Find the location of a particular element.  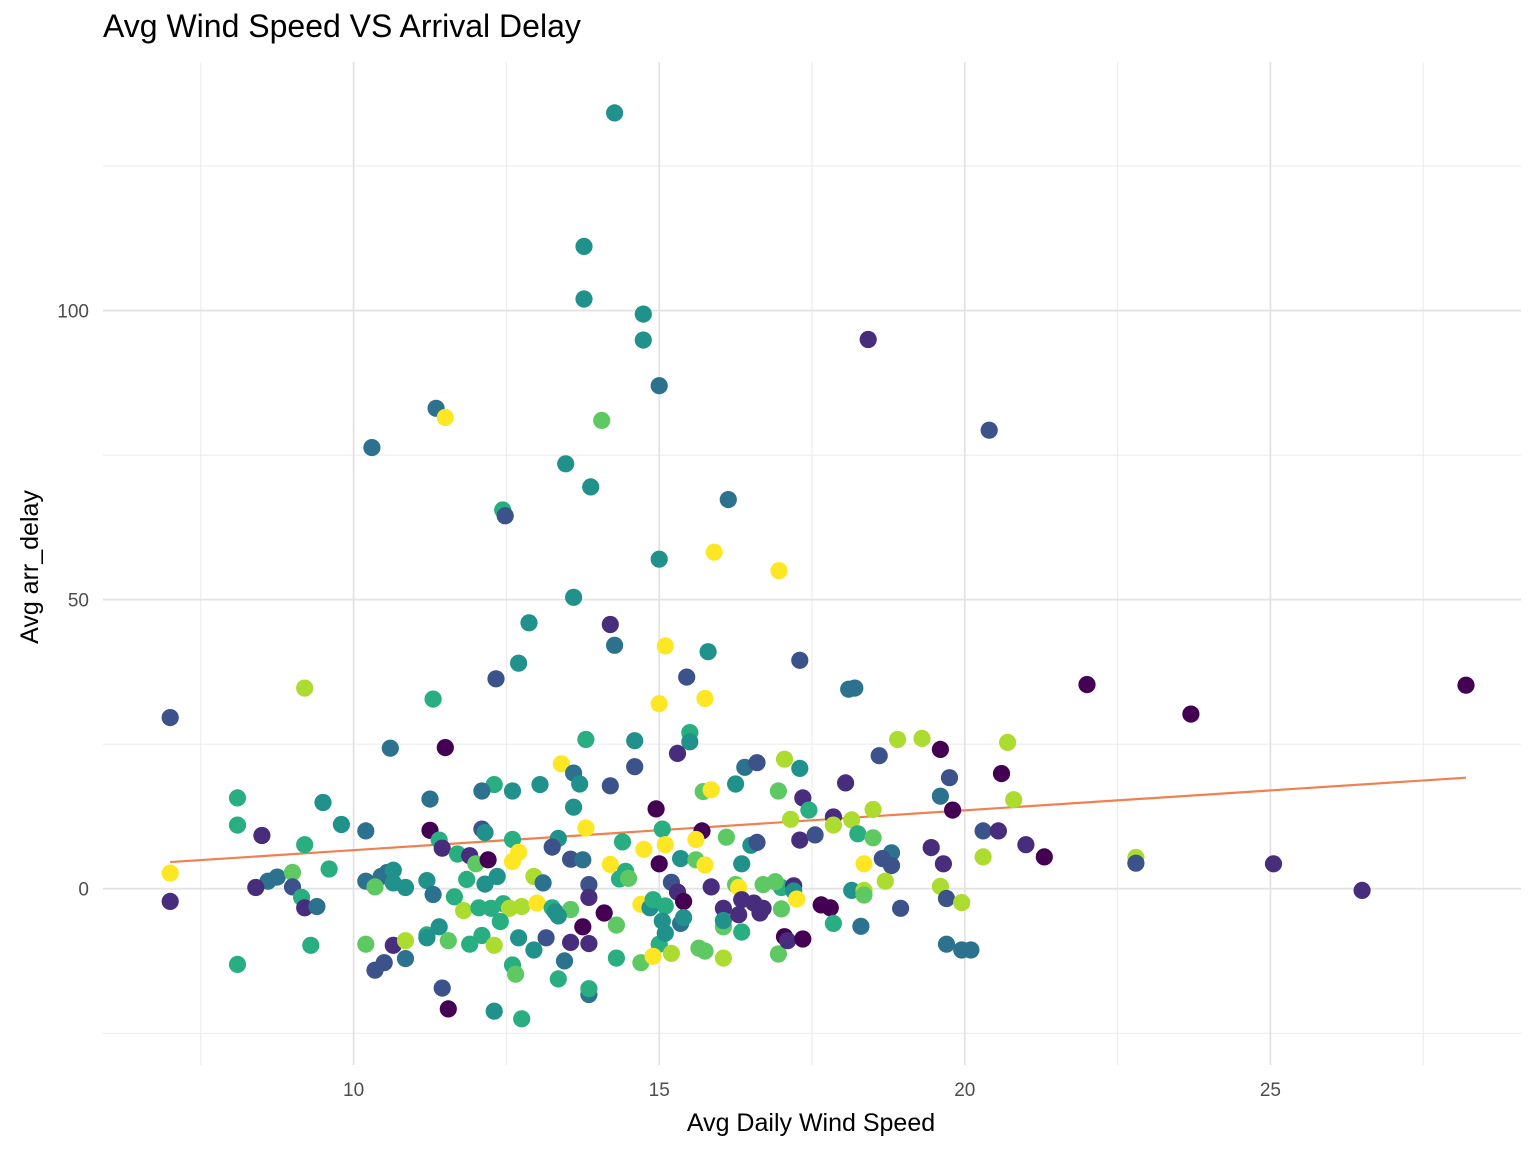

y-axis-tick-labels: 0 50 100 is located at coordinates (73, 601).